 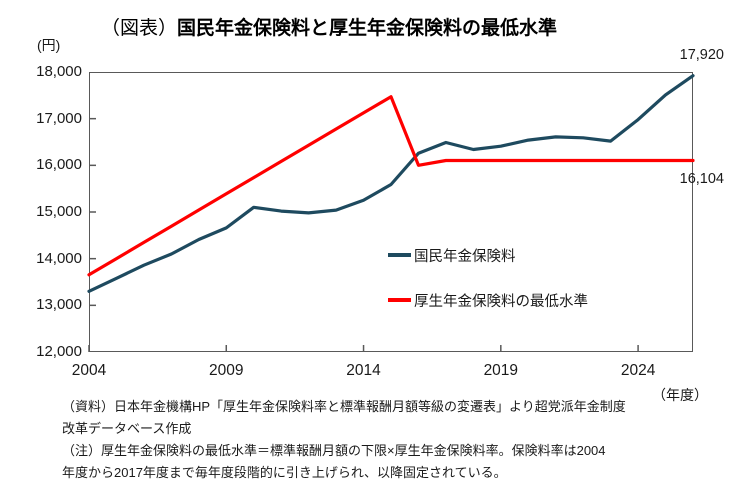 I want to click on chart-title: （図表）国民年金保険料と厚生年金保険料の最低水準, so click(x=329, y=26).